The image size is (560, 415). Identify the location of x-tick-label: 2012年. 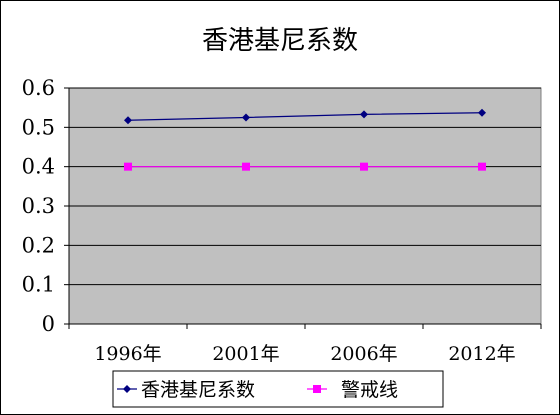
(481, 354).